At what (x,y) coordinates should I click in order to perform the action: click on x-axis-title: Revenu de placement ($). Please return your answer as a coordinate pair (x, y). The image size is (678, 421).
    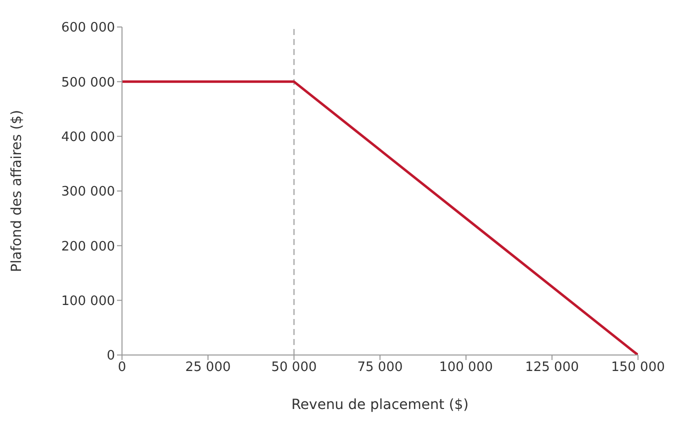
    Looking at the image, I should click on (380, 405).